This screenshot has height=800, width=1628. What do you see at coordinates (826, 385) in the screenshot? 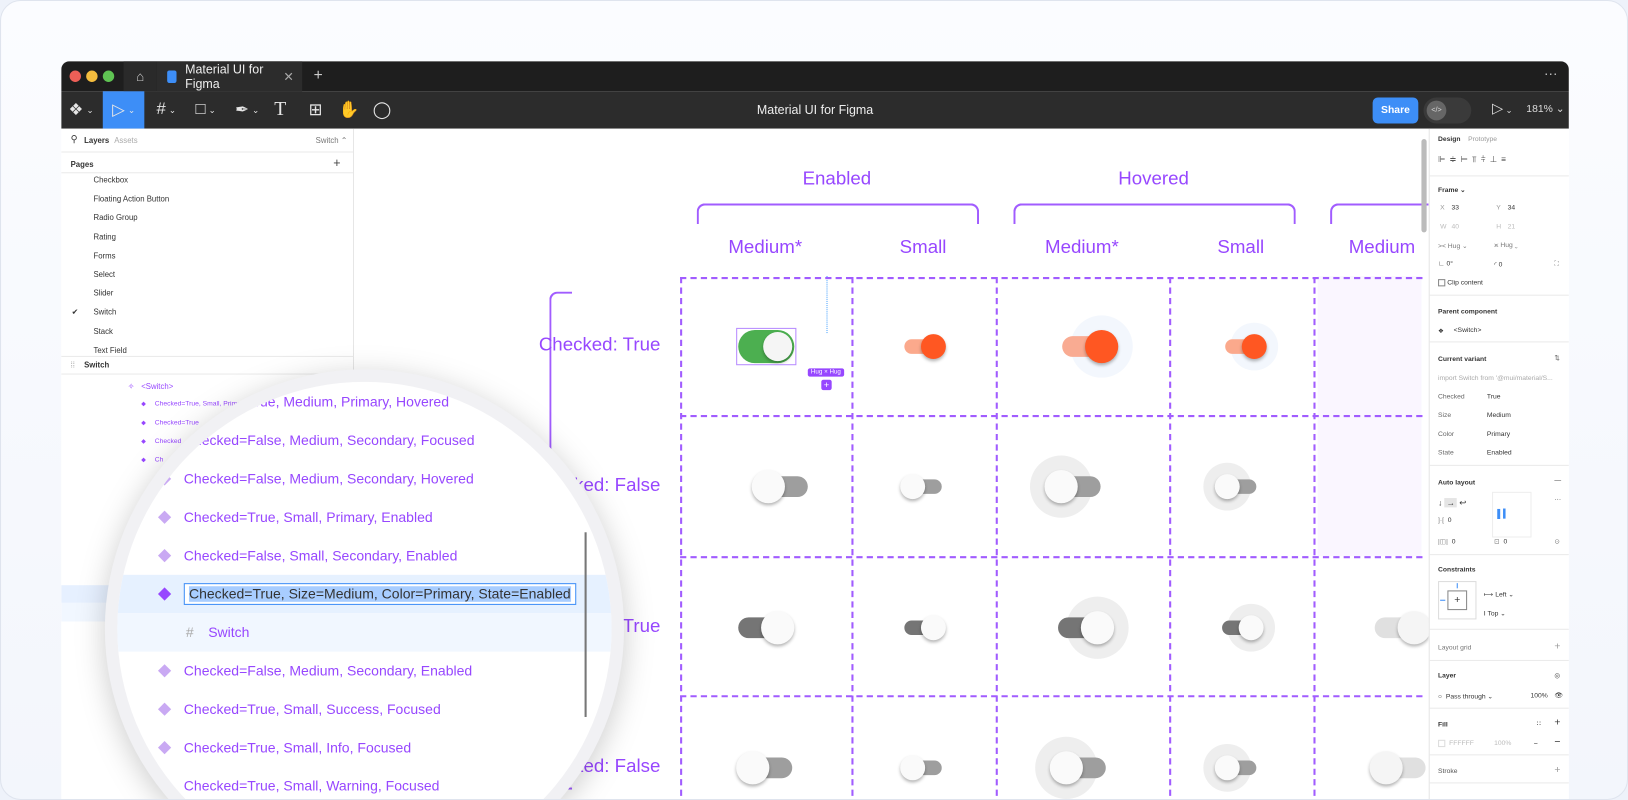
I see `add-auto-layout-button: +` at bounding box center [826, 385].